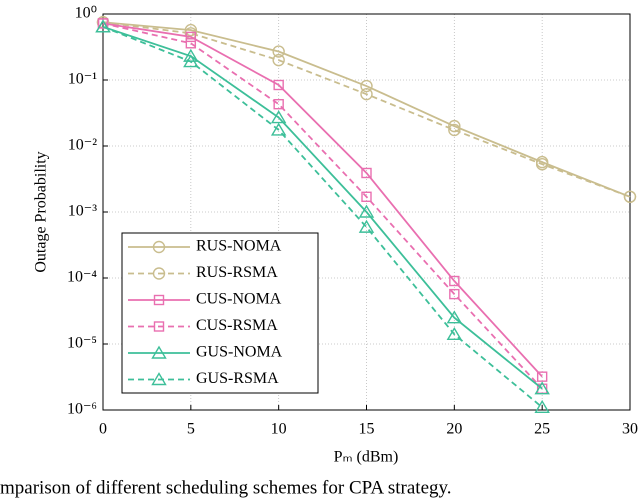 The image size is (640, 500). I want to click on legend-box, so click(220, 313).